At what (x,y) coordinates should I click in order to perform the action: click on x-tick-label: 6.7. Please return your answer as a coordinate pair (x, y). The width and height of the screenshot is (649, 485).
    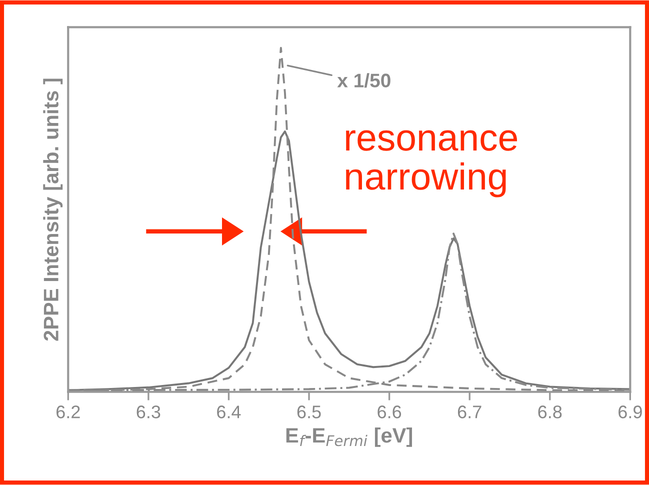
    Looking at the image, I should click on (470, 412).